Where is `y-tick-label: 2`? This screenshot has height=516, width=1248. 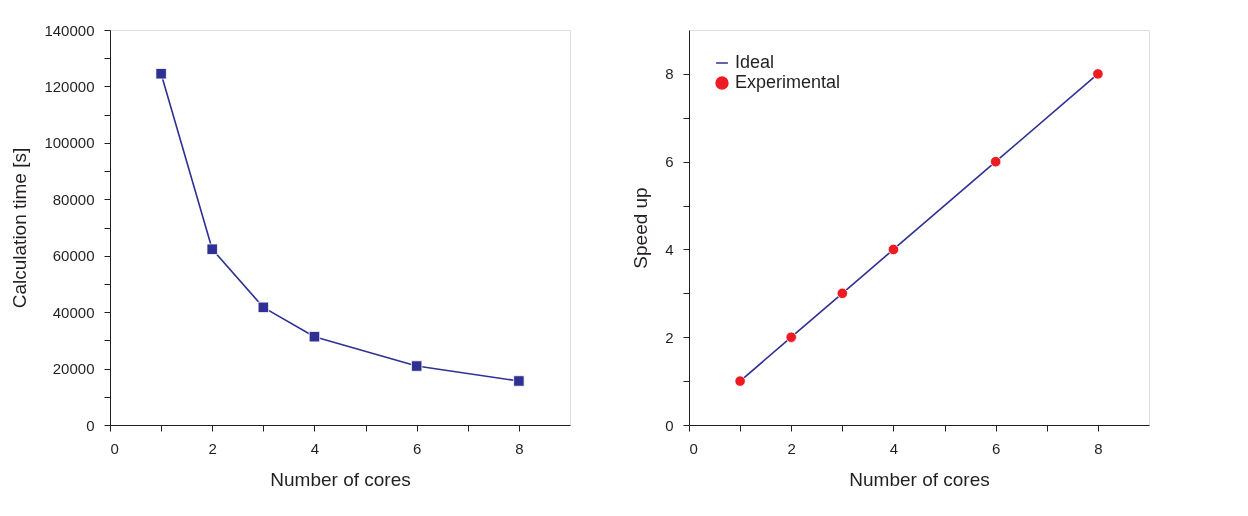 y-tick-label: 2 is located at coordinates (669, 337).